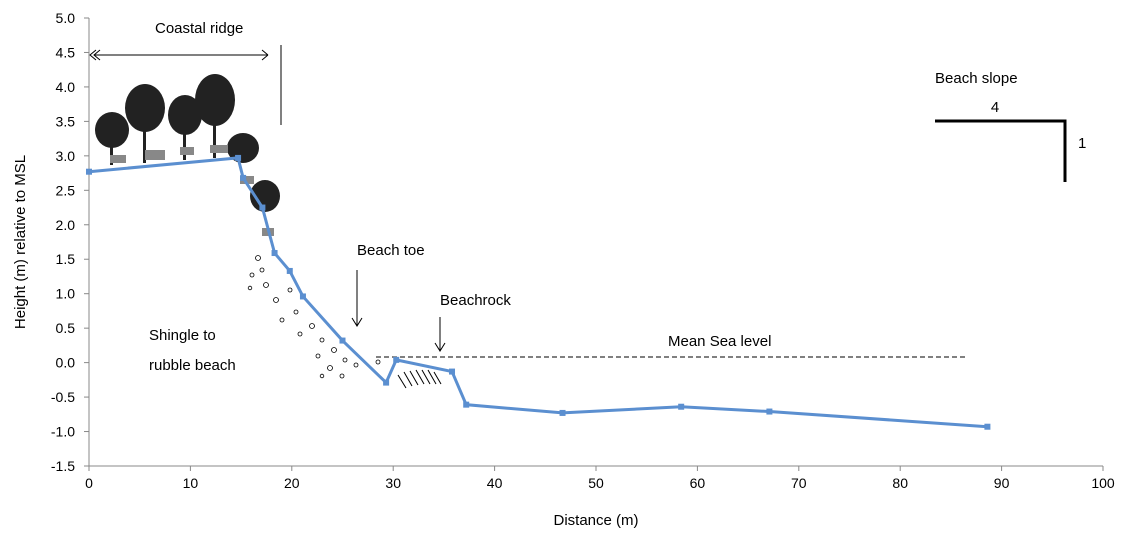 This screenshot has width=1129, height=533. What do you see at coordinates (596, 483) in the screenshot?
I see `x-tick-label: 50` at bounding box center [596, 483].